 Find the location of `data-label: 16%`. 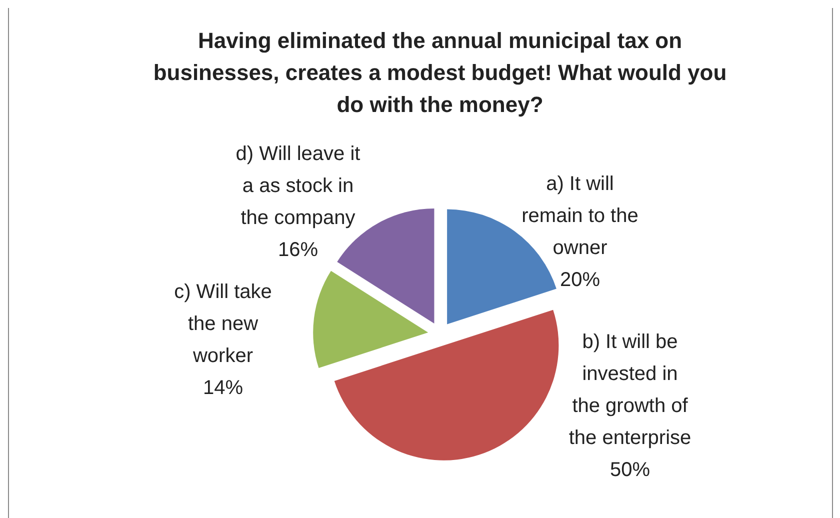

data-label: 16% is located at coordinates (298, 250).